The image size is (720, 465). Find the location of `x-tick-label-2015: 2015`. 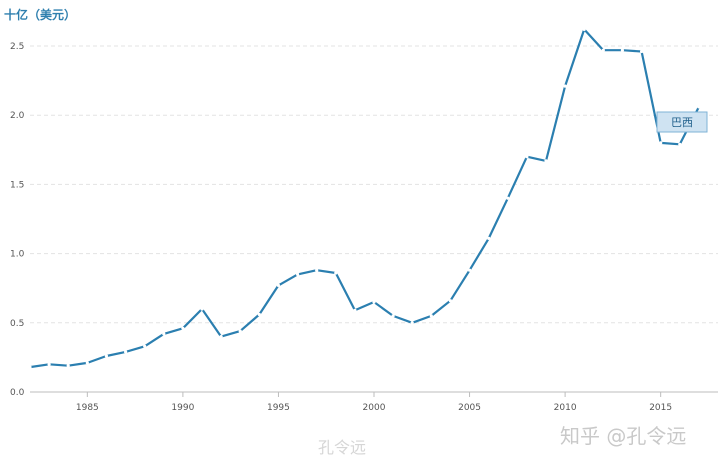

x-tick-label-2015: 2015 is located at coordinates (660, 408).